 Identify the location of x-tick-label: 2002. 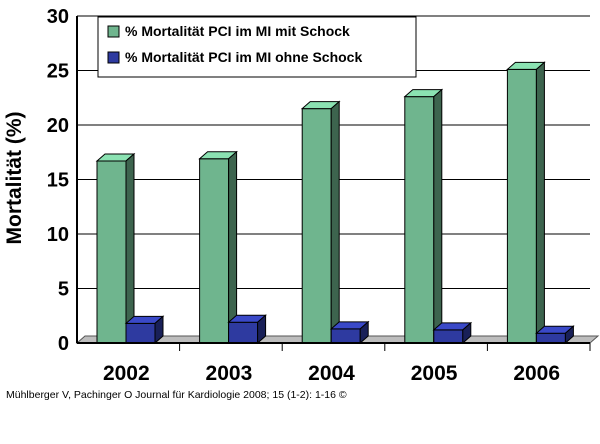
(126, 373).